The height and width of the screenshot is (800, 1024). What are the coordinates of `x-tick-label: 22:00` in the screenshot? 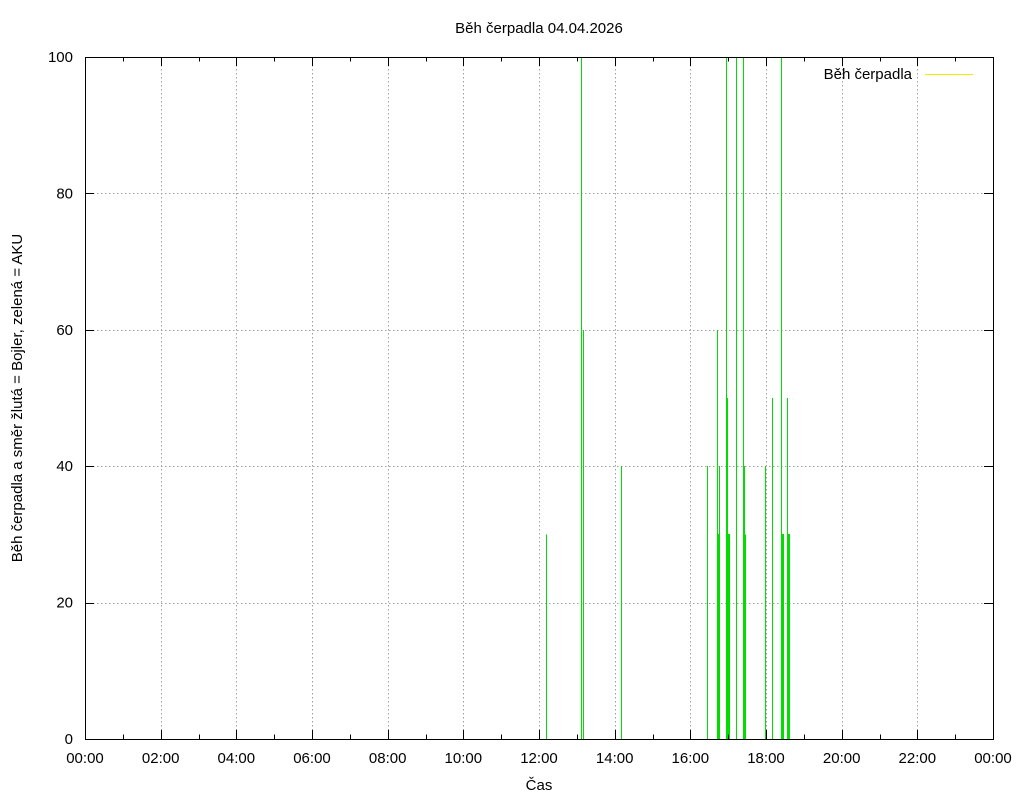 It's located at (918, 758).